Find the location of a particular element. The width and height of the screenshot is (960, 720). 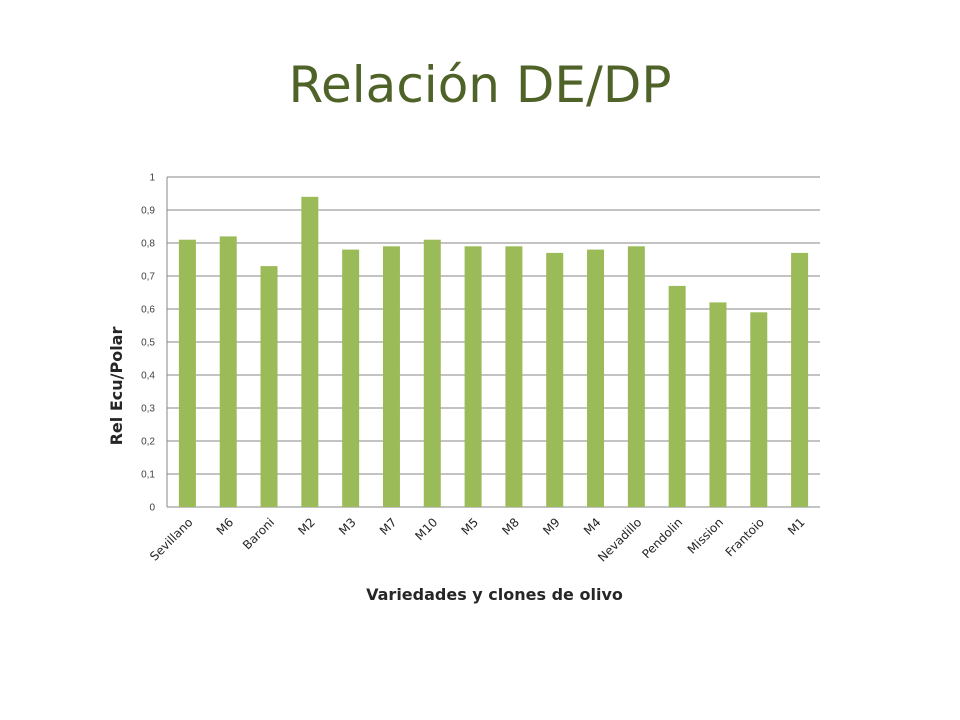

x-tick-label: Nevadillo is located at coordinates (619, 539).